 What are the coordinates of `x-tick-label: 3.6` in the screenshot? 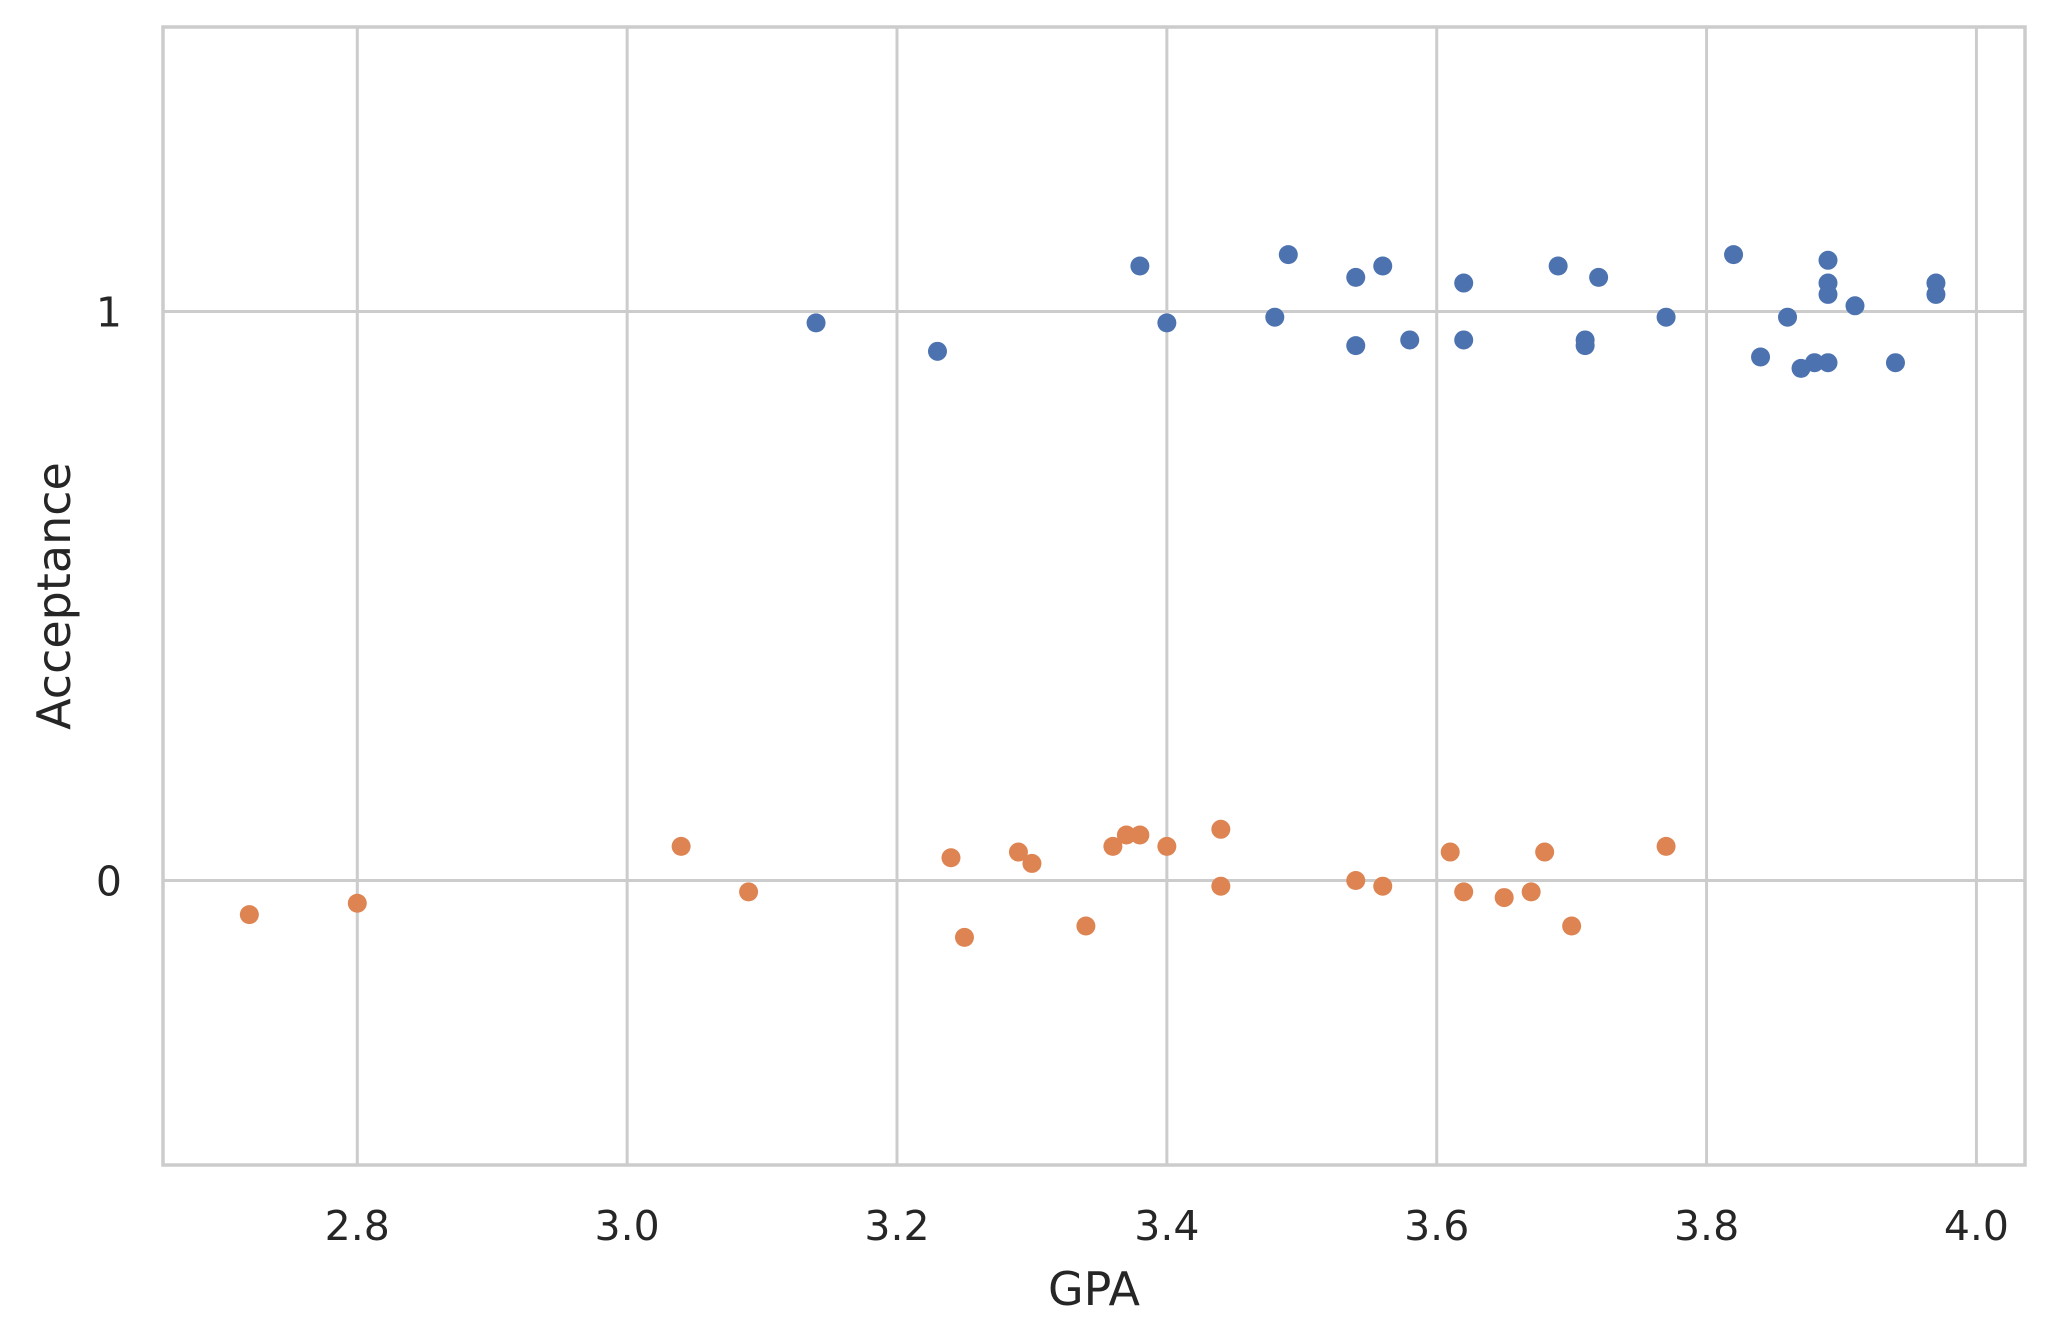 It's located at (1436, 1226).